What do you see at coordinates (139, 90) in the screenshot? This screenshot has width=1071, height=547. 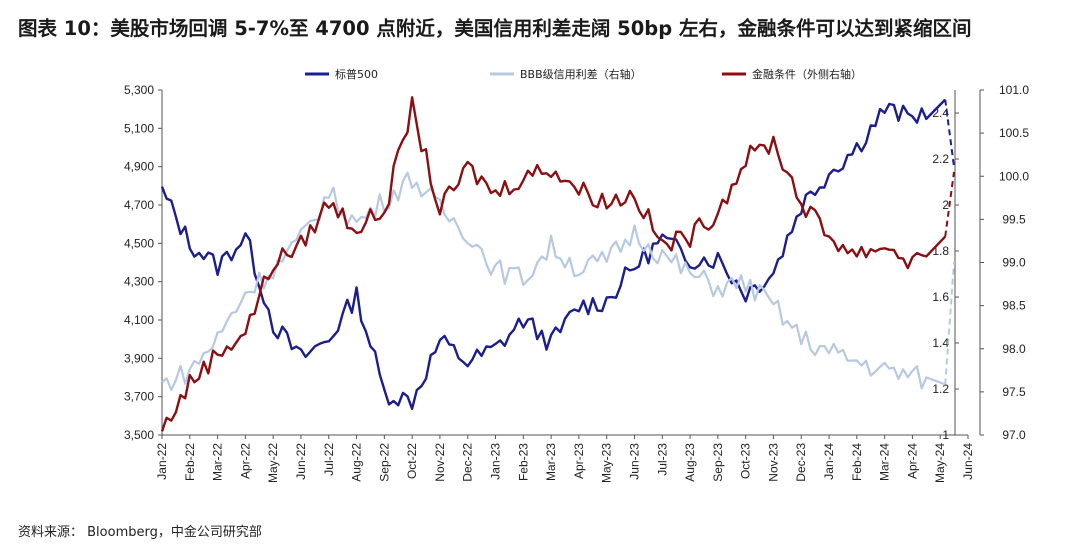 I see `left-tick-label: 5,300` at bounding box center [139, 90].